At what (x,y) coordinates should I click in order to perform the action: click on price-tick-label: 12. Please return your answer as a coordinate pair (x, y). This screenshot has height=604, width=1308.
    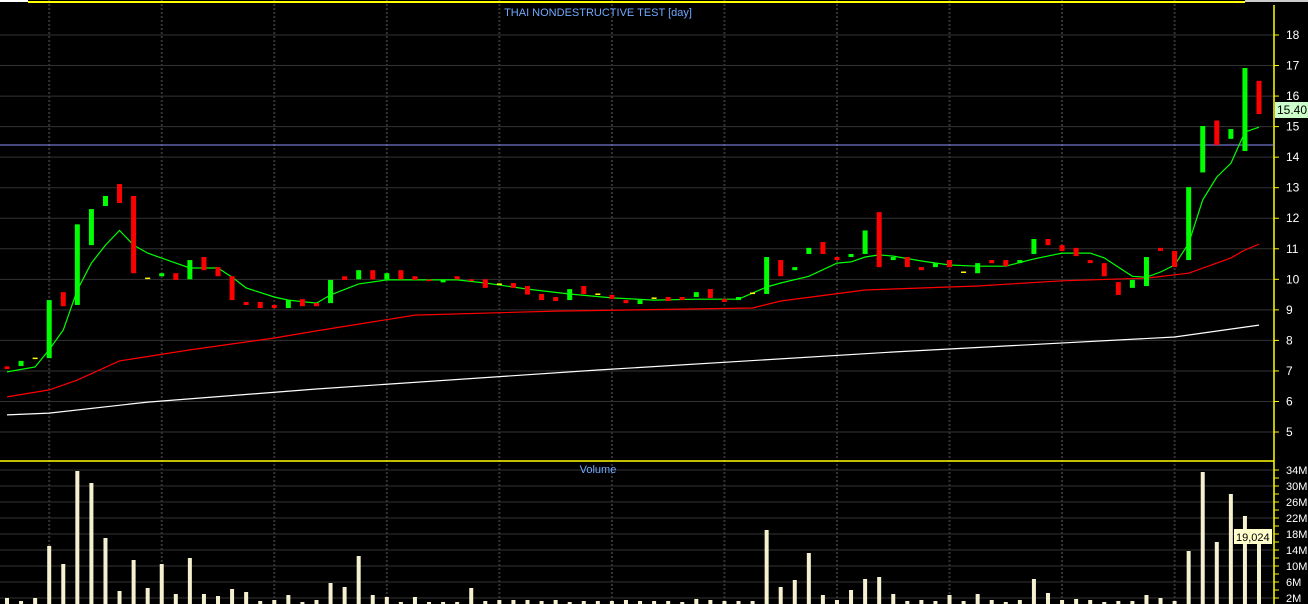
    Looking at the image, I should click on (1293, 218).